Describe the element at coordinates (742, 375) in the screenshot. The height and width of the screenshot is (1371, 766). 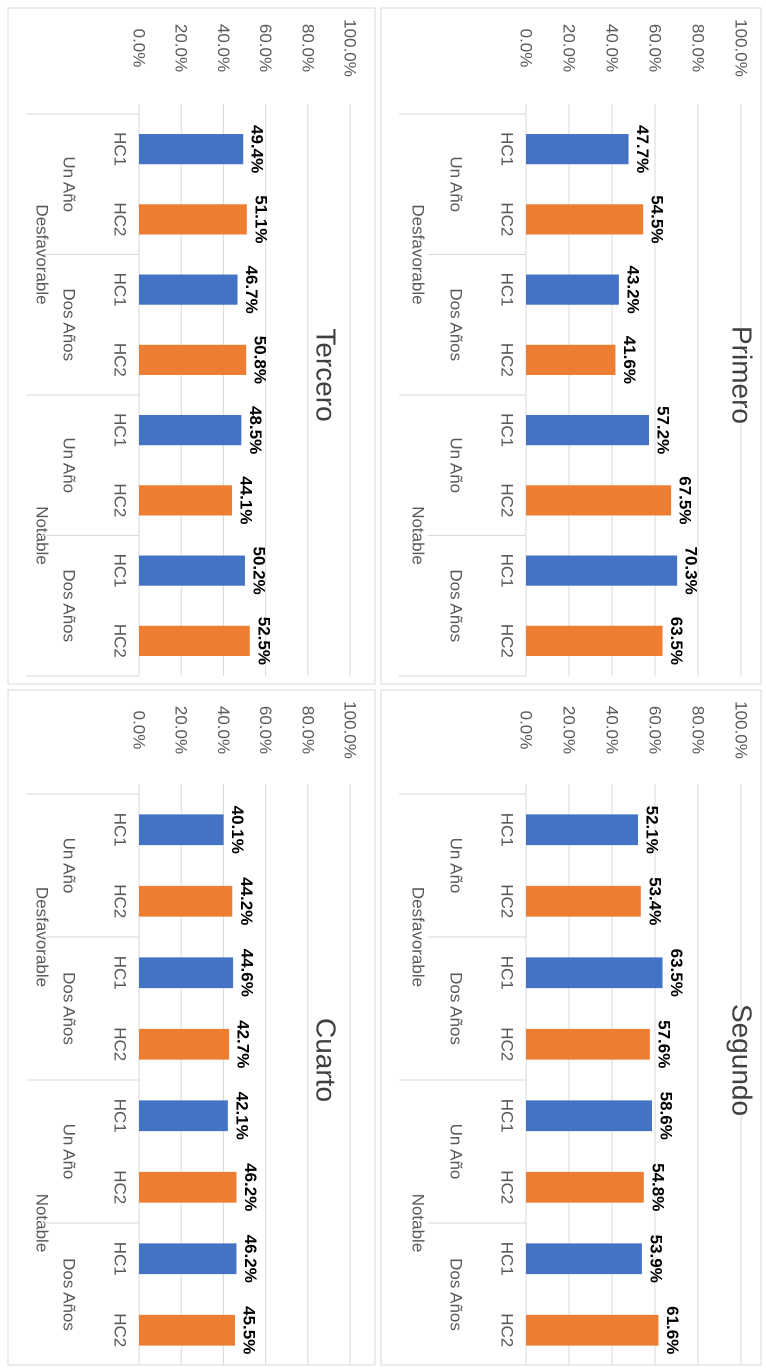
I see `chart-title: Primero` at that location.